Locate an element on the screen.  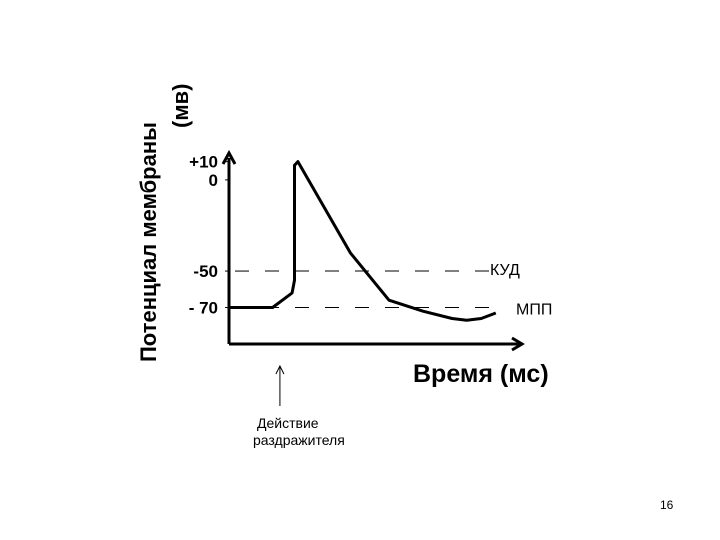
y-axis-arrow is located at coordinates (229, 157).